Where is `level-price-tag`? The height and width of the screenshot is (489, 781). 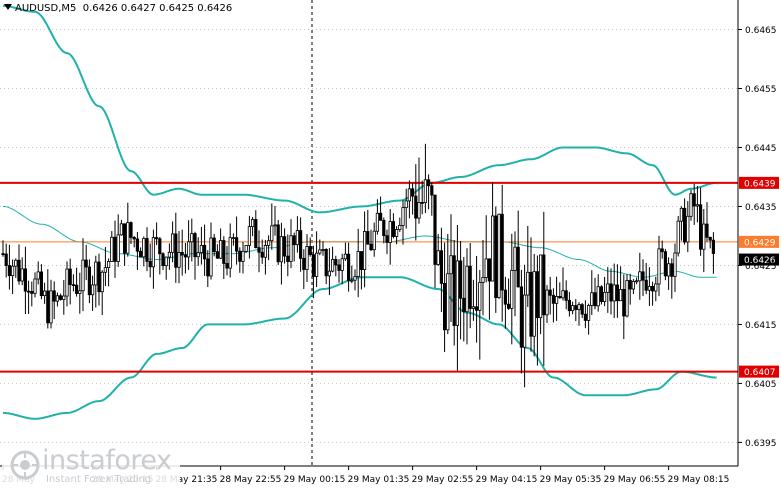 level-price-tag is located at coordinates (759, 182).